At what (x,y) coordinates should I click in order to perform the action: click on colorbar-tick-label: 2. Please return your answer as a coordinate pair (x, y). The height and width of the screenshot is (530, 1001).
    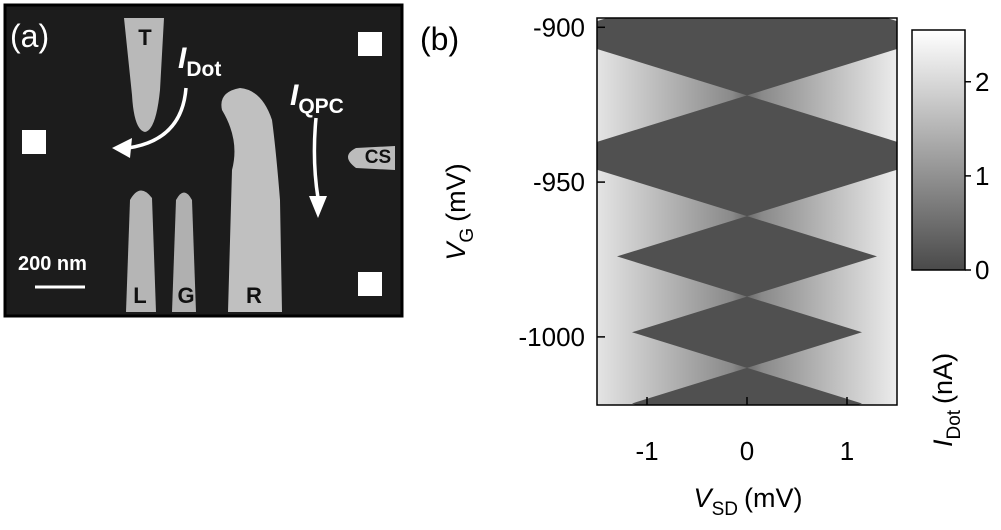
    Looking at the image, I should click on (982, 82).